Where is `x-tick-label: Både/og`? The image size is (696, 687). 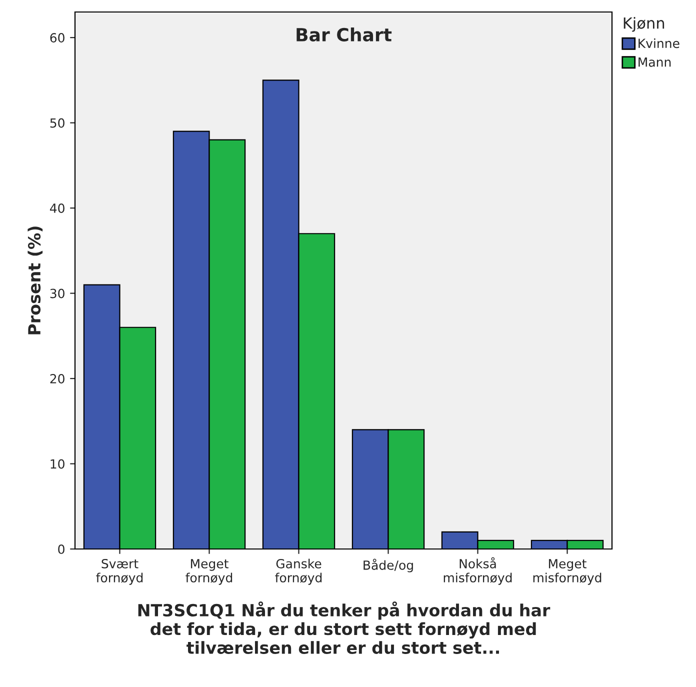 x-tick-label: Både/og is located at coordinates (388, 565).